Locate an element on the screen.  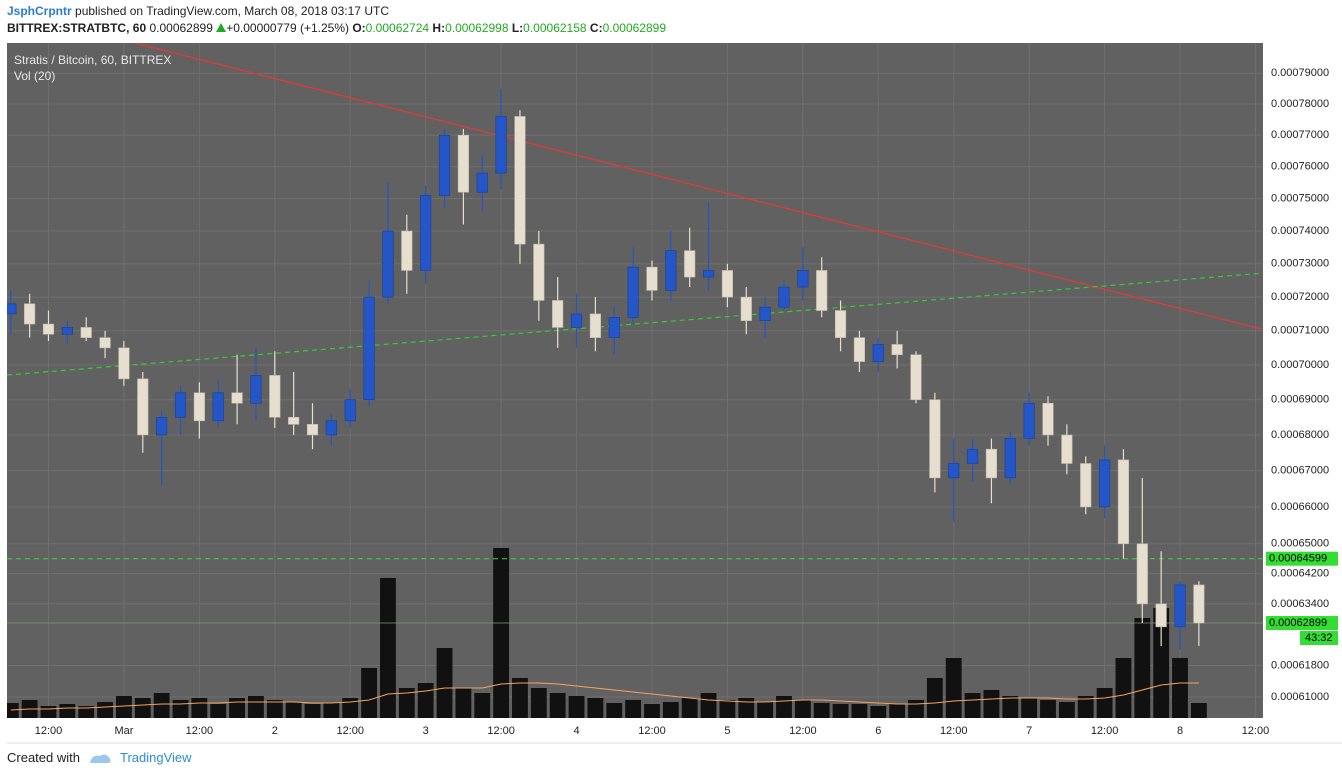
y-tick-label: 0.00068000 is located at coordinates (1300, 435).